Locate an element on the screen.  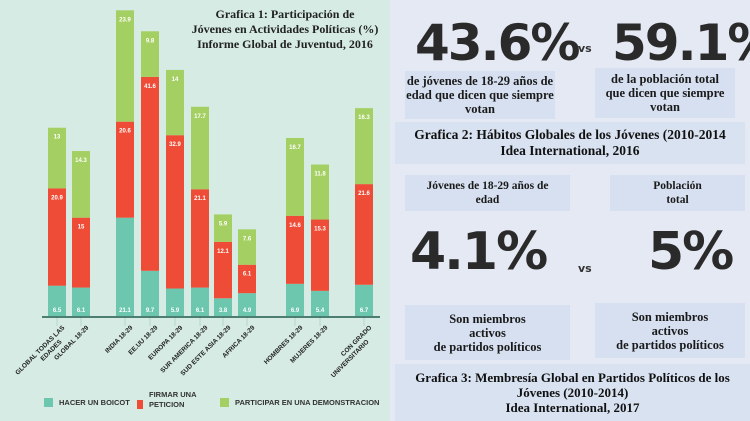
data-label: 15 is located at coordinates (81, 228).